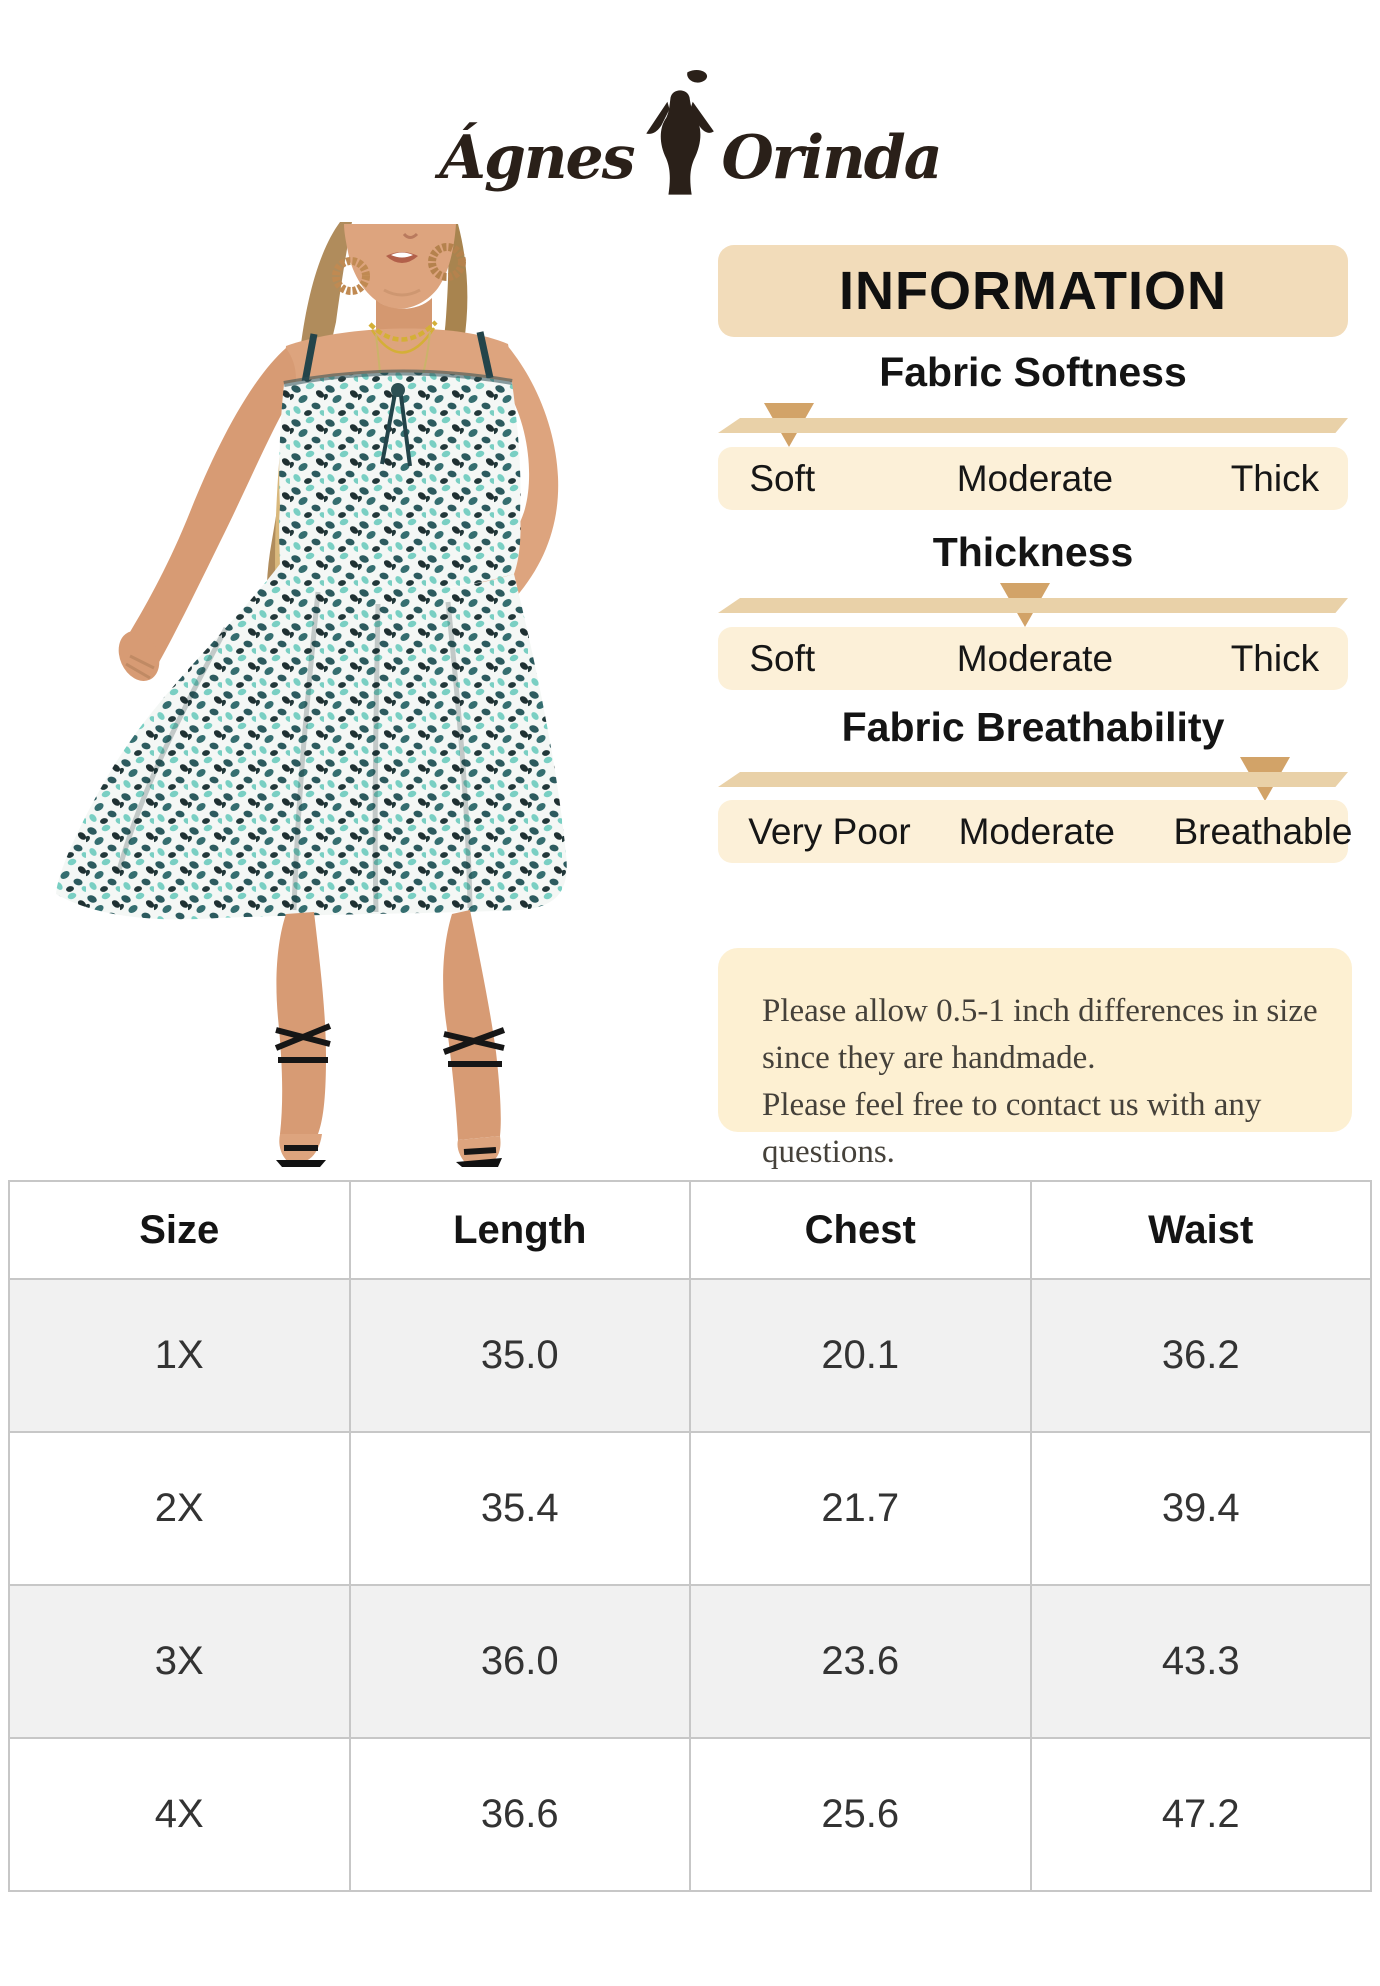 The width and height of the screenshot is (1380, 1986). Describe the element at coordinates (1200, 1508) in the screenshot. I see `waist-cell: 39.4` at that location.